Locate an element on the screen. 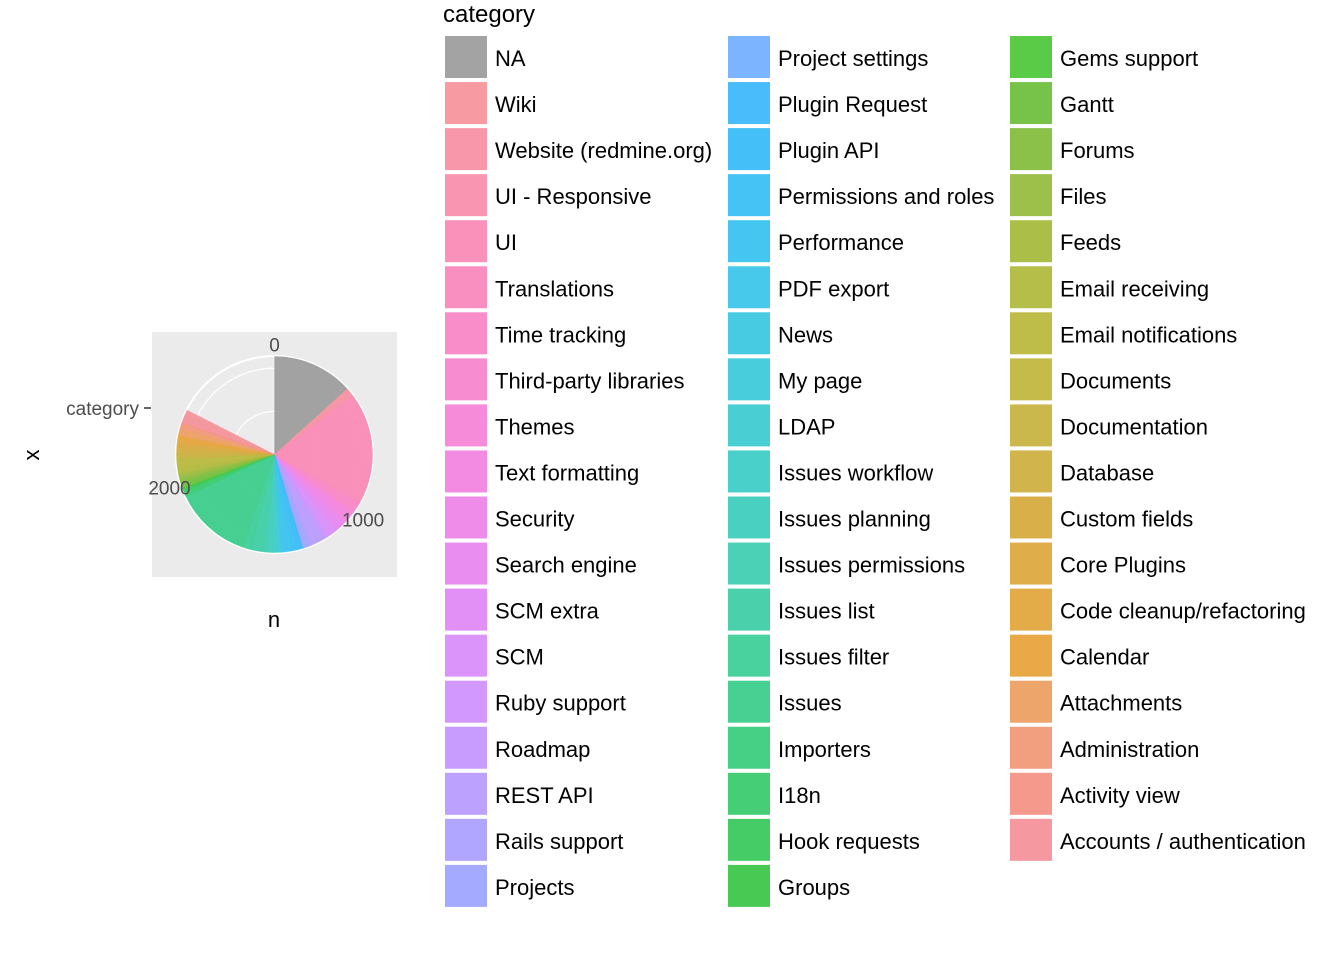 This screenshot has height=960, width=1344. legend-label: Forums is located at coordinates (1097, 150).